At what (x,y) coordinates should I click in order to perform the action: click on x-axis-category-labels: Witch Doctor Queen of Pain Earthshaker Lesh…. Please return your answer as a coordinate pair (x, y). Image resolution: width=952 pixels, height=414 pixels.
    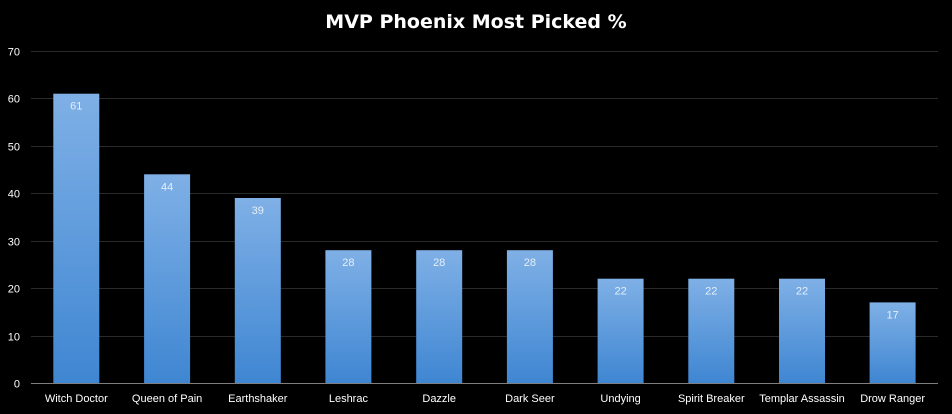
    Looking at the image, I should click on (485, 399).